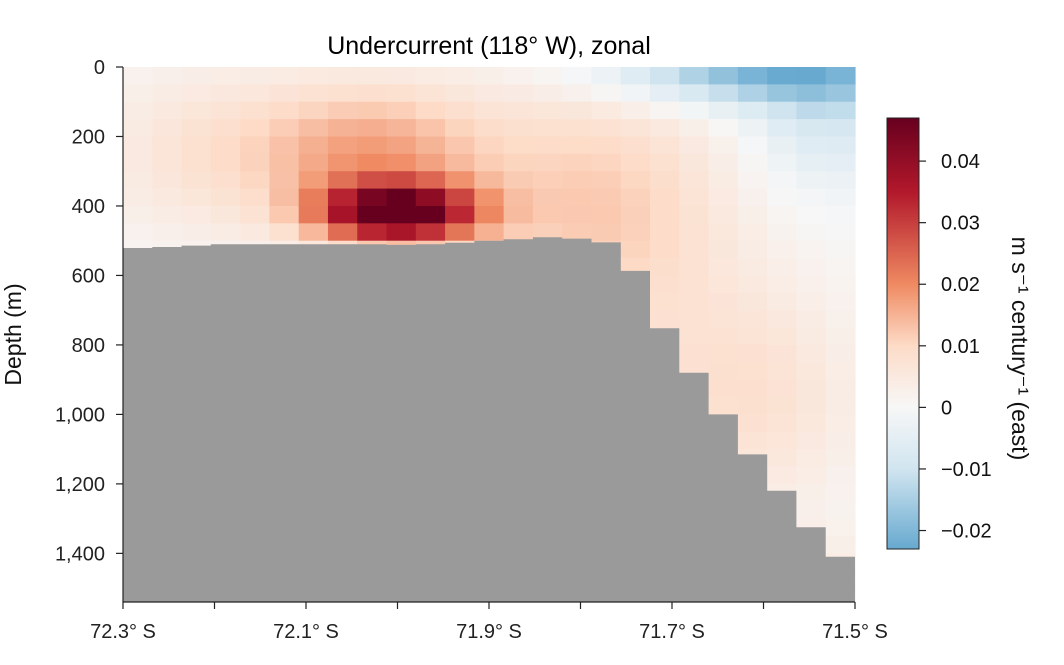 This screenshot has width=1064, height=665. I want to click on y-tick-label: 400, so click(88, 207).